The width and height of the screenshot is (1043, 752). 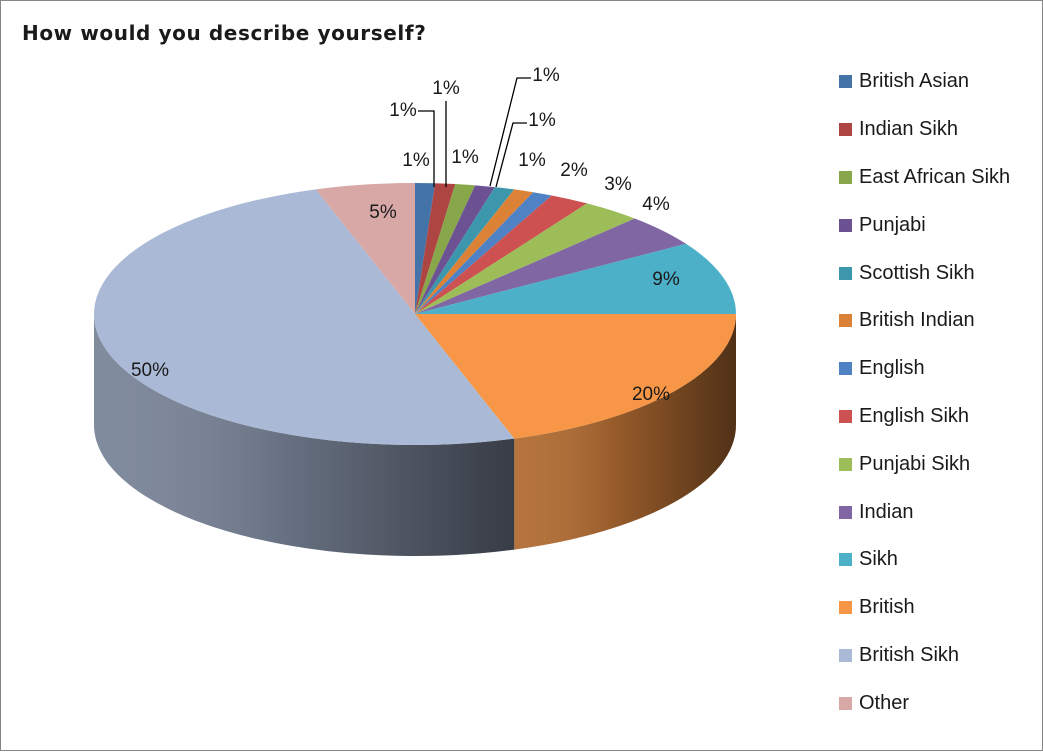 I want to click on legend-item-punjabi-sikh: Punjabi Sikh, so click(x=924, y=464).